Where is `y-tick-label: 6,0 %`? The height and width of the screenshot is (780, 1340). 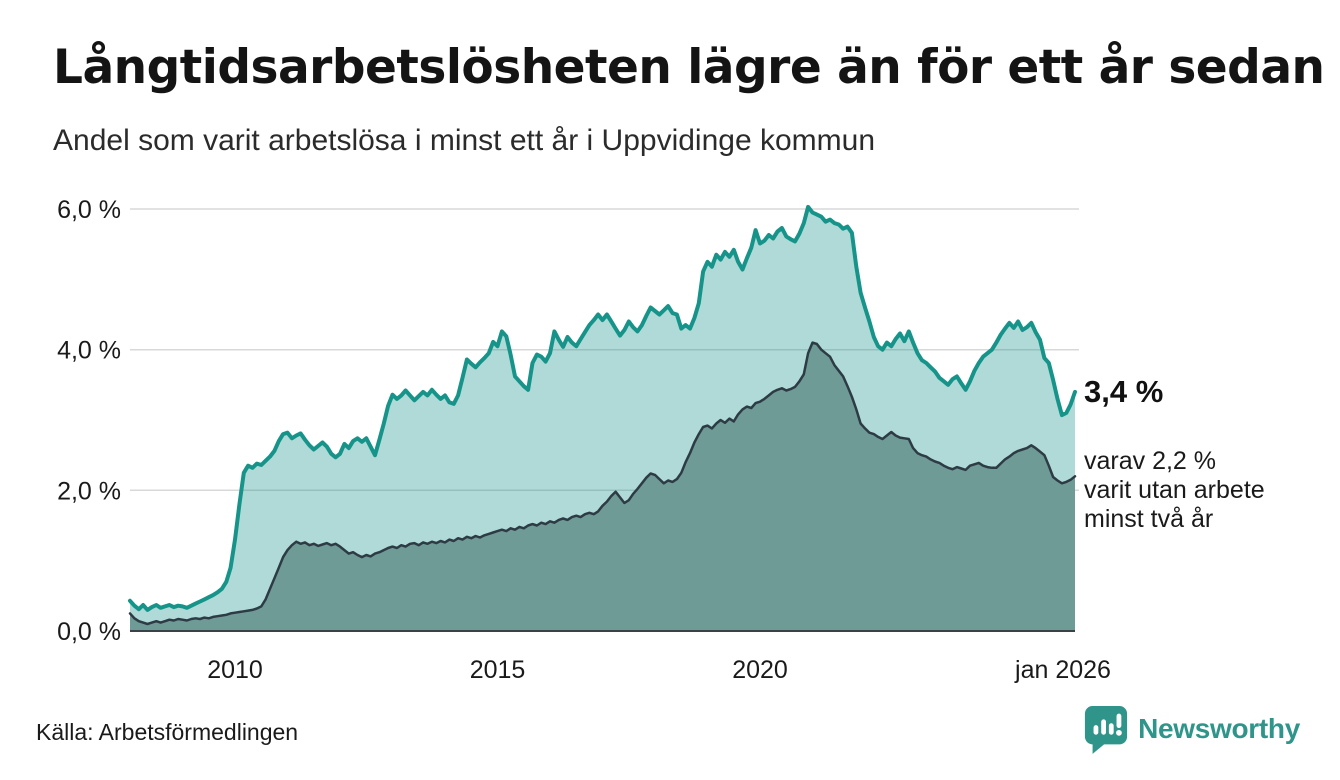 y-tick-label: 6,0 % is located at coordinates (89, 210).